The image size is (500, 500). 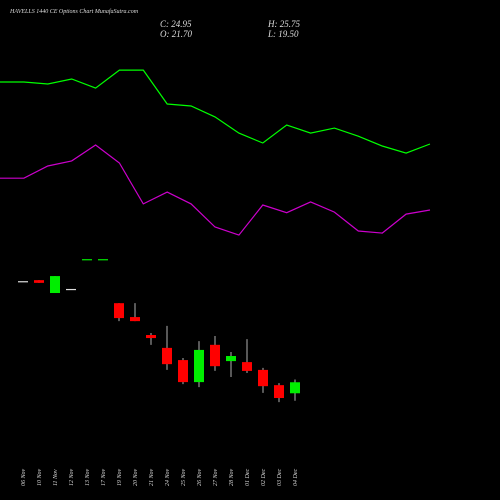 I want to click on x-tick-label: 02 Dec, so click(x=264, y=477).